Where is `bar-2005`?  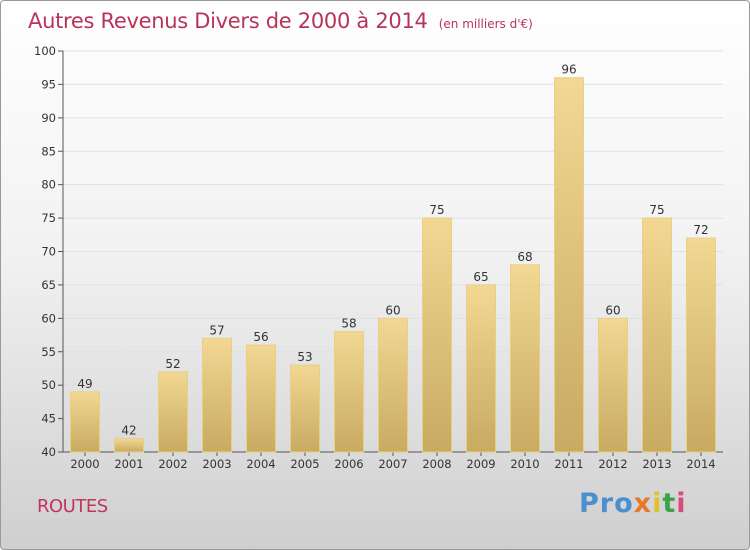
bar-2005 is located at coordinates (305, 408).